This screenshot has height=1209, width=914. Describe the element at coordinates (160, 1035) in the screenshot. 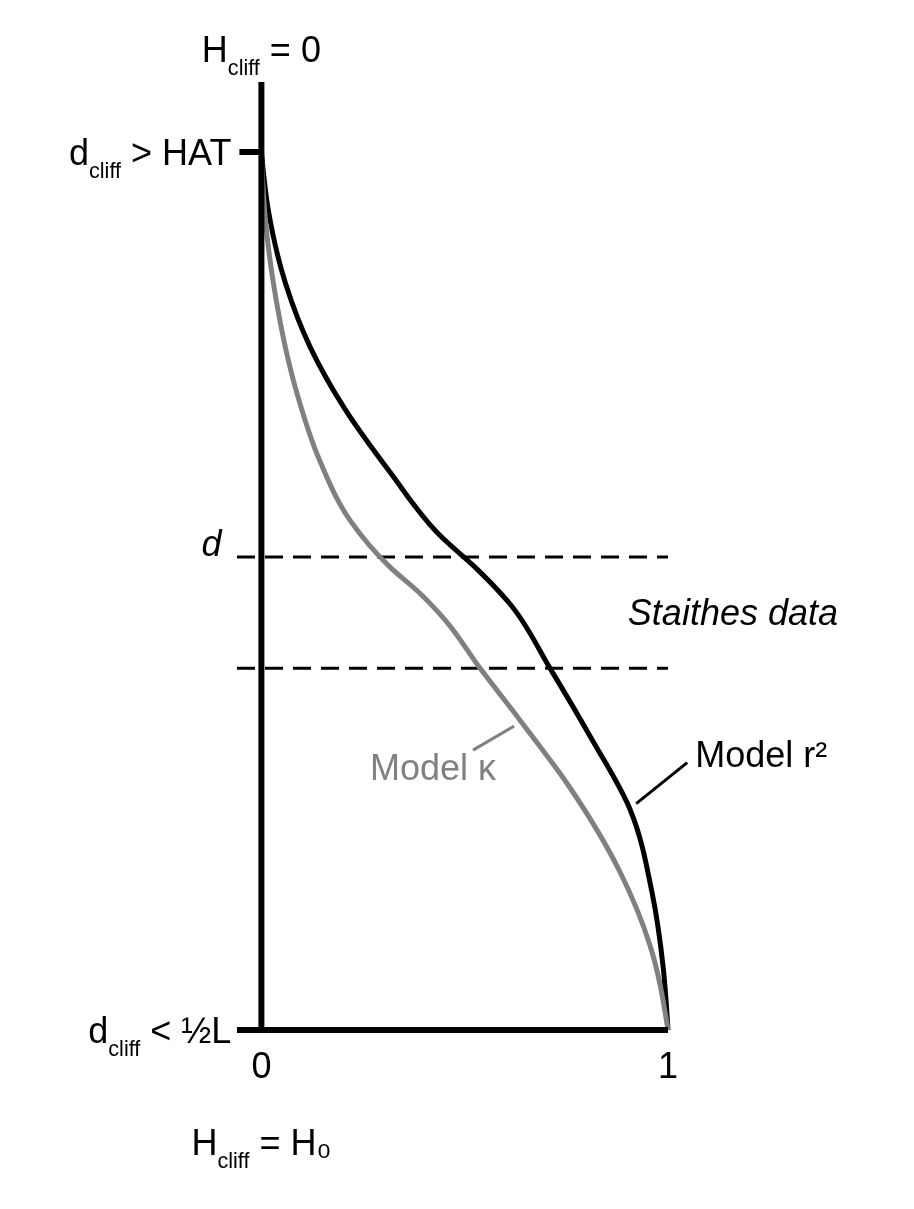

I see `text: d$_{cliff}$ < ½L` at that location.